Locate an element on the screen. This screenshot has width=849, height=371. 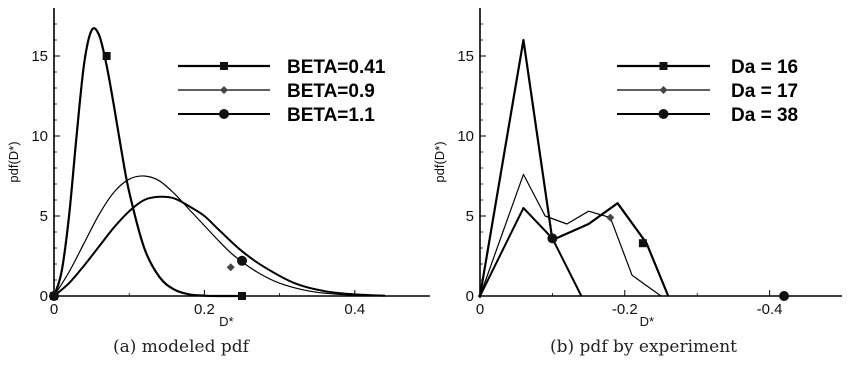
x-tick-label: 0.2 is located at coordinates (204, 309).